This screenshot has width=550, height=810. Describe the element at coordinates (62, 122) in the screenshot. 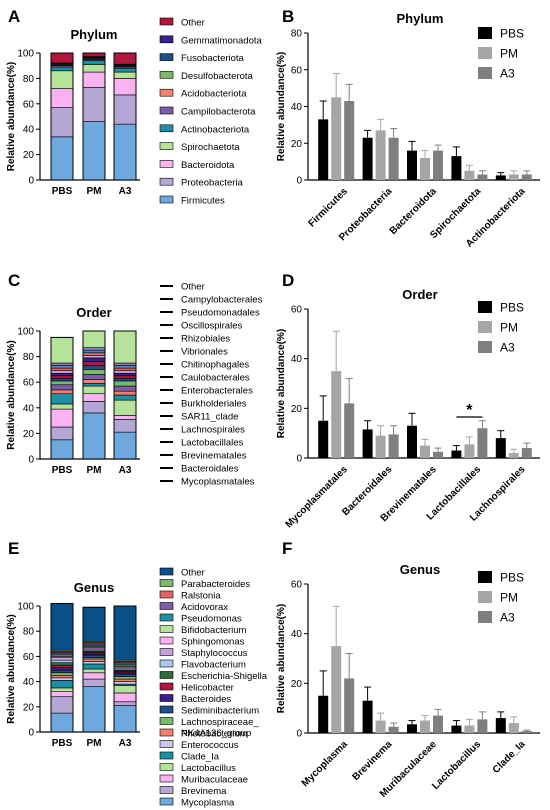

I see `bar-segment-proteobacteria` at that location.